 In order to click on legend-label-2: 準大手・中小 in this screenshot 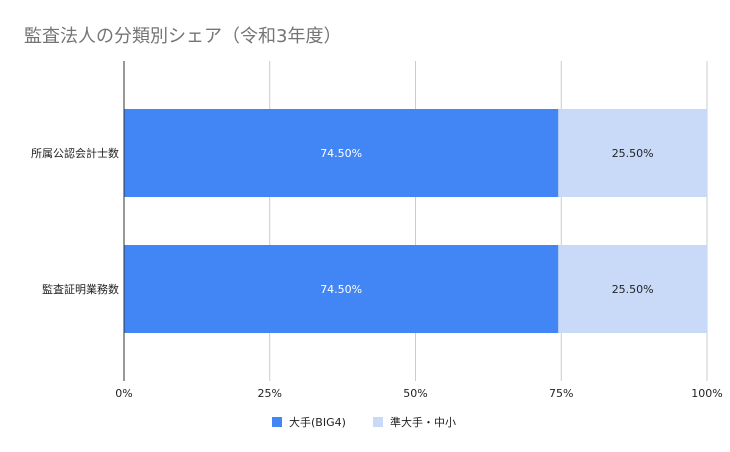, I will do `click(423, 422)`.